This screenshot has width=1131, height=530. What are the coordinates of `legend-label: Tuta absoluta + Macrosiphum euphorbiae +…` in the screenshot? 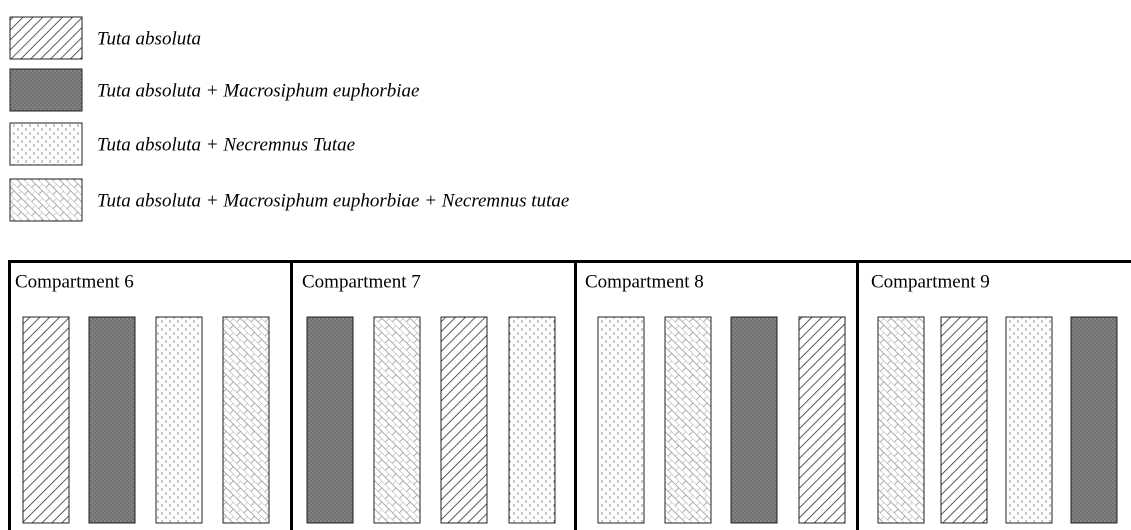 It's located at (333, 200).